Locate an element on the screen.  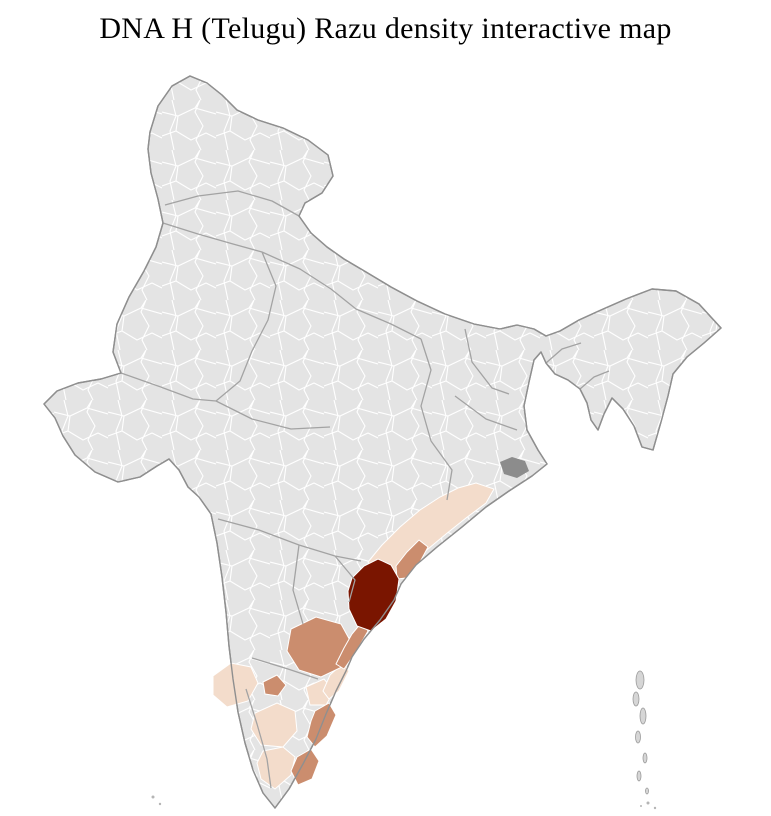
andaman-nicobar-islands is located at coordinates (640, 732).